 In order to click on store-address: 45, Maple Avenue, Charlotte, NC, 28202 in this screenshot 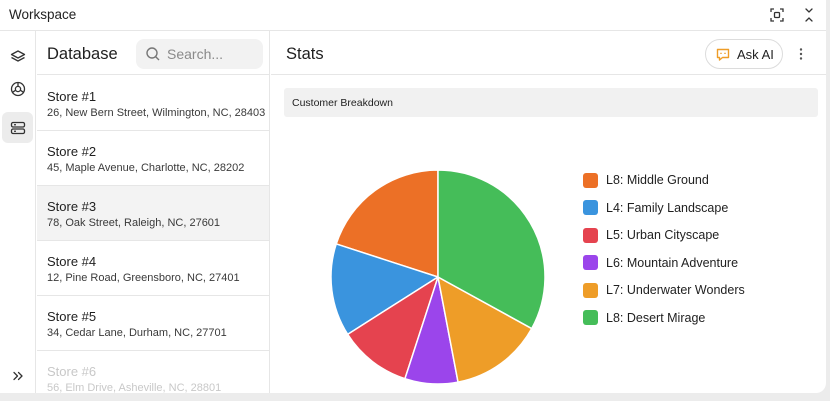, I will do `click(146, 168)`.